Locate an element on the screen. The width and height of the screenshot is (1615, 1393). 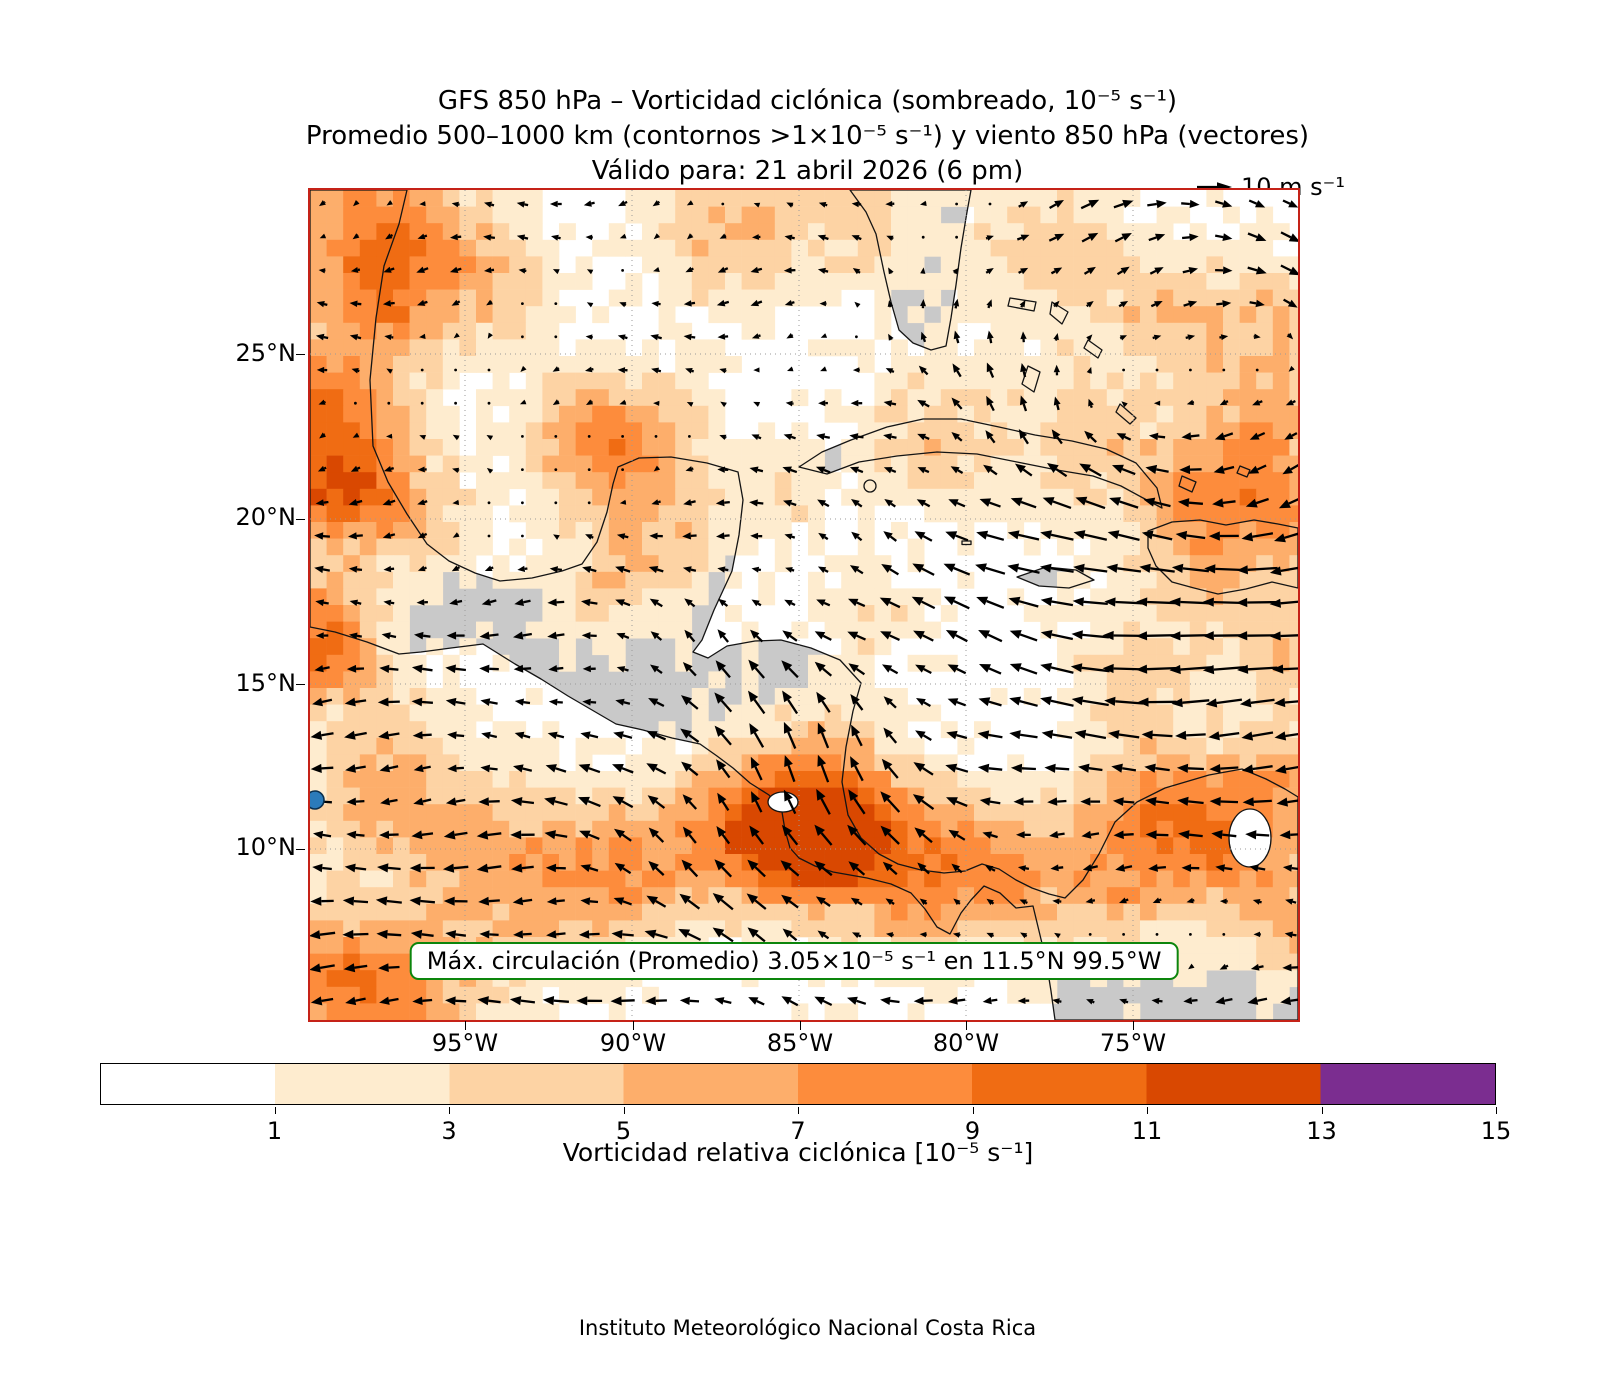
title-line-3: Válido para: 21 abril 2026 (6 pm) is located at coordinates (807, 171).